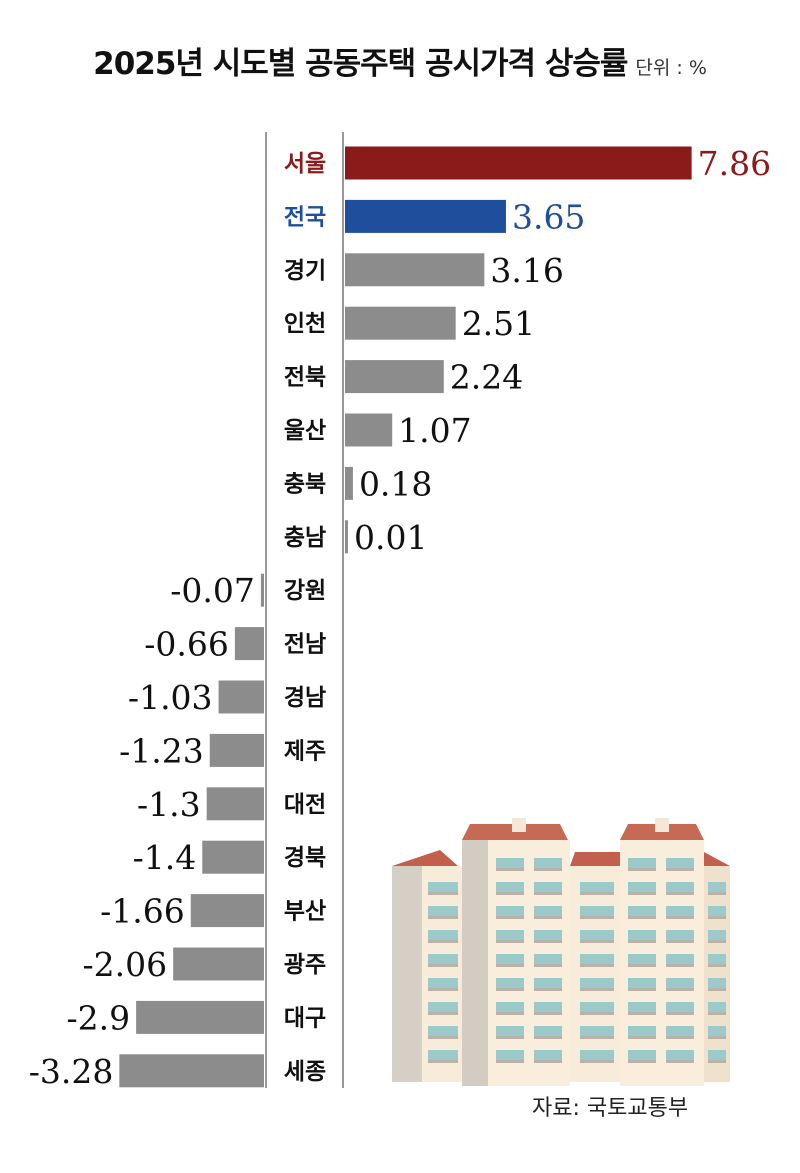  I want to click on value-label: -0.66, so click(186, 644).